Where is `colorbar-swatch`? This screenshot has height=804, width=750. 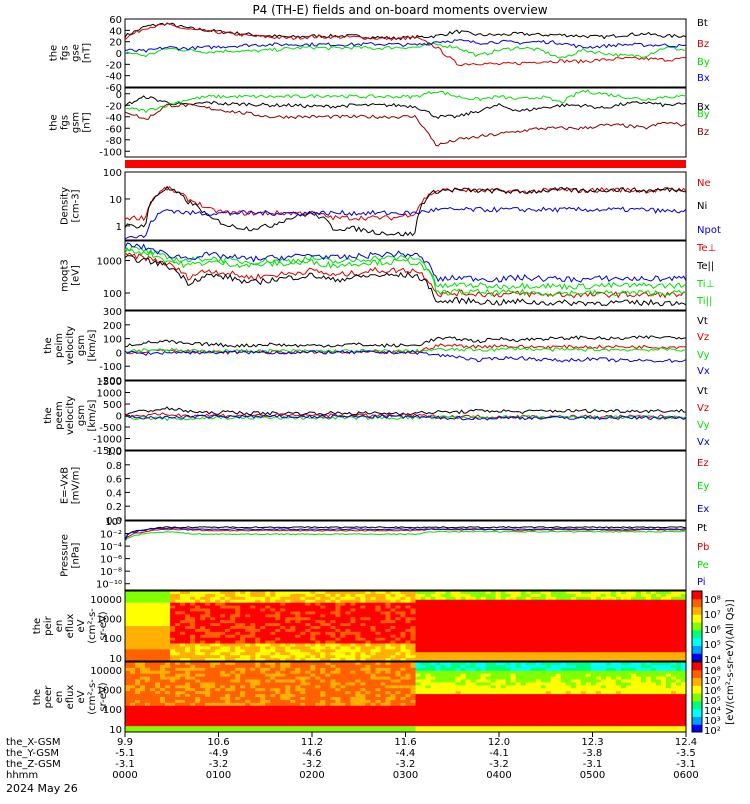
colorbar-swatch is located at coordinates (697, 618).